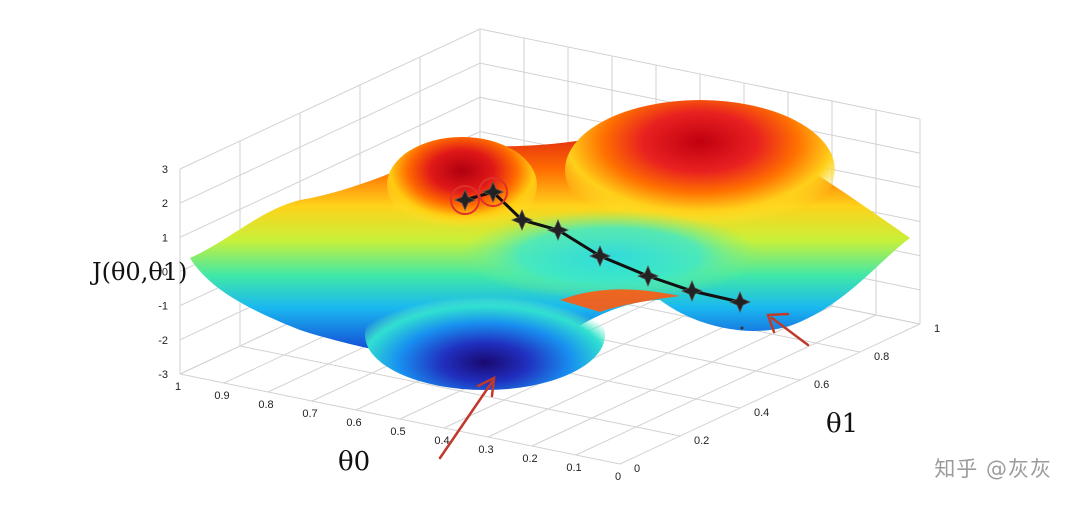  I want to click on theta1-tick-label: 0.6, so click(821, 385).